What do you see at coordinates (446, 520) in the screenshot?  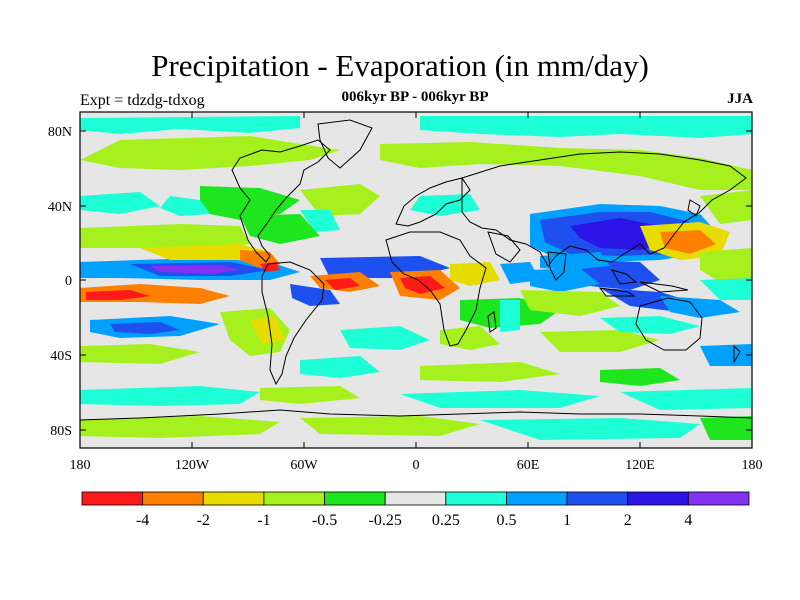 I see `colorbar-label: 0.25` at bounding box center [446, 520].